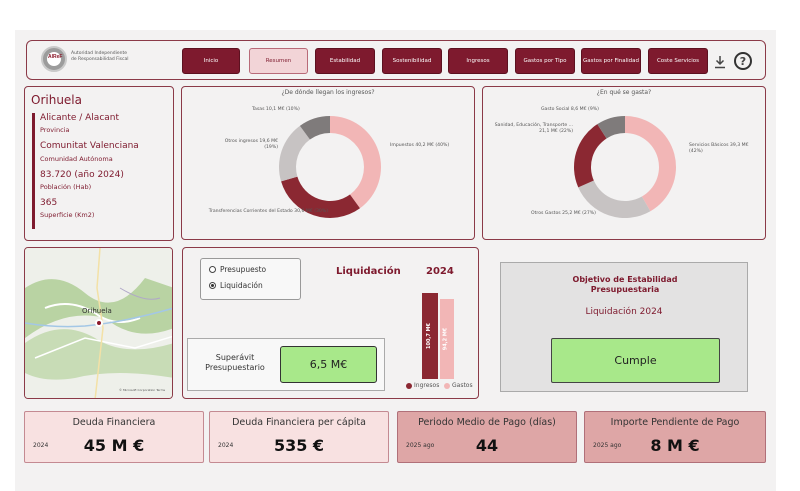 The width and height of the screenshot is (800, 491). Describe the element at coordinates (114, 445) in the screenshot. I see `card-value: 45 M €` at that location.